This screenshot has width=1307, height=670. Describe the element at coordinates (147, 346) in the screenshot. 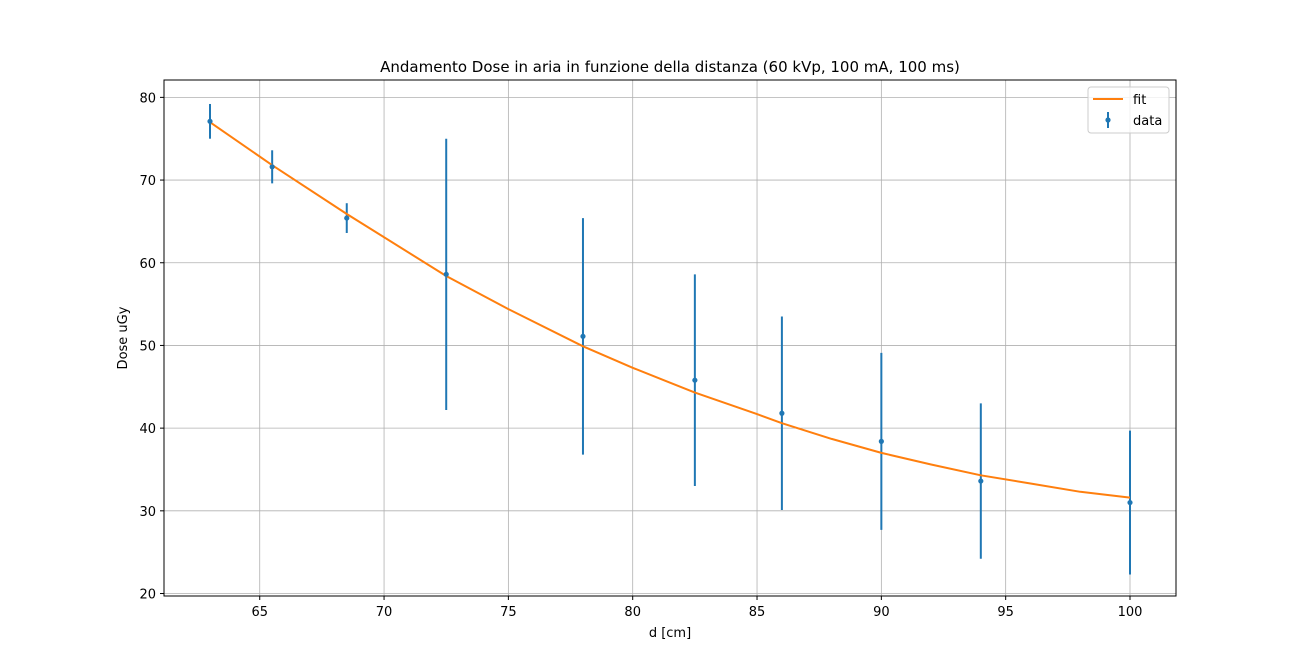

I see `y-tick-label: 50` at that location.